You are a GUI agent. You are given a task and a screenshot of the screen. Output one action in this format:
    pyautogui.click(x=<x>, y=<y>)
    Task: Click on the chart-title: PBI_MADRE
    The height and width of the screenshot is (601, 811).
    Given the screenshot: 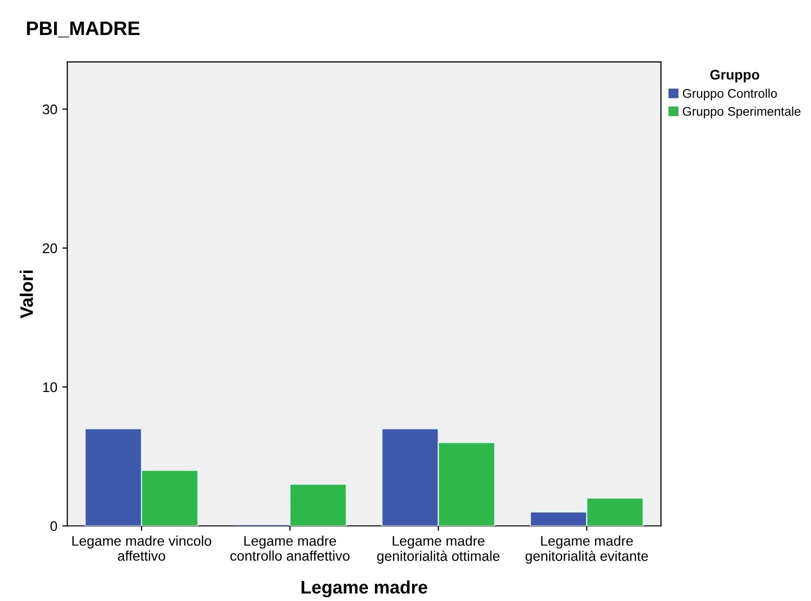 What is the action you would take?
    pyautogui.click(x=83, y=30)
    